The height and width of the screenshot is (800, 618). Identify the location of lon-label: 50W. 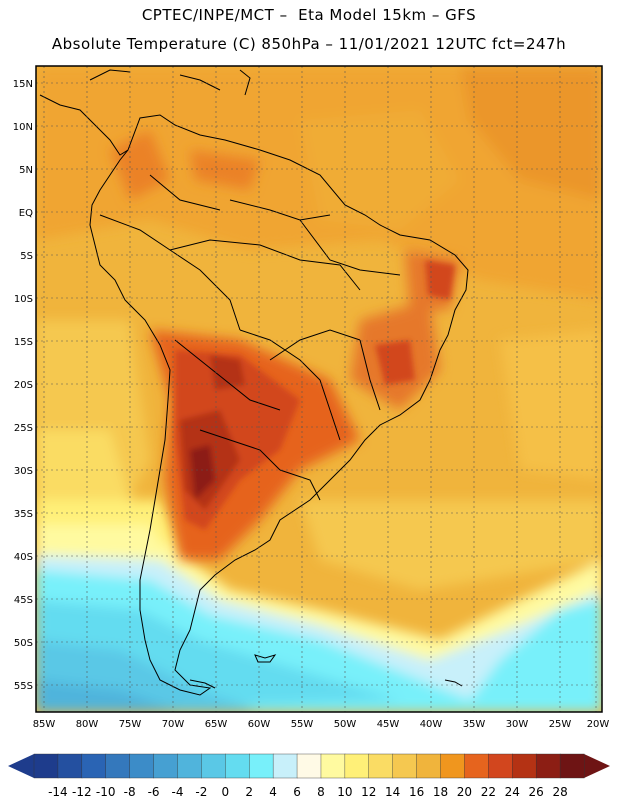
(345, 724).